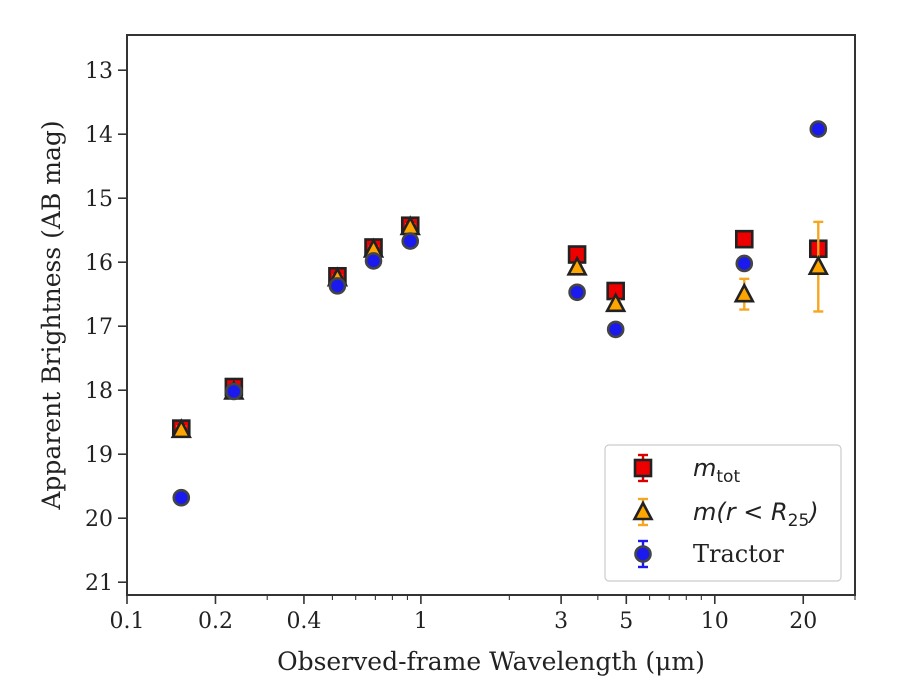  What do you see at coordinates (99, 327) in the screenshot?
I see `y-tick-label: 17` at bounding box center [99, 327].